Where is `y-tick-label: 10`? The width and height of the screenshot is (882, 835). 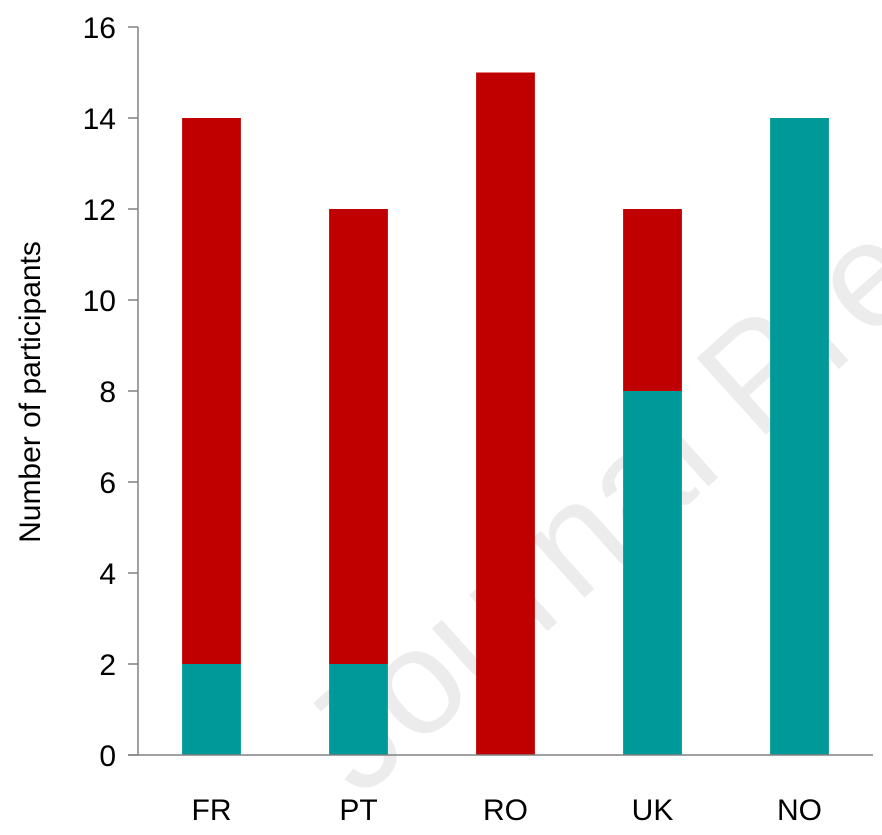
y-tick-label: 10 is located at coordinates (99, 301).